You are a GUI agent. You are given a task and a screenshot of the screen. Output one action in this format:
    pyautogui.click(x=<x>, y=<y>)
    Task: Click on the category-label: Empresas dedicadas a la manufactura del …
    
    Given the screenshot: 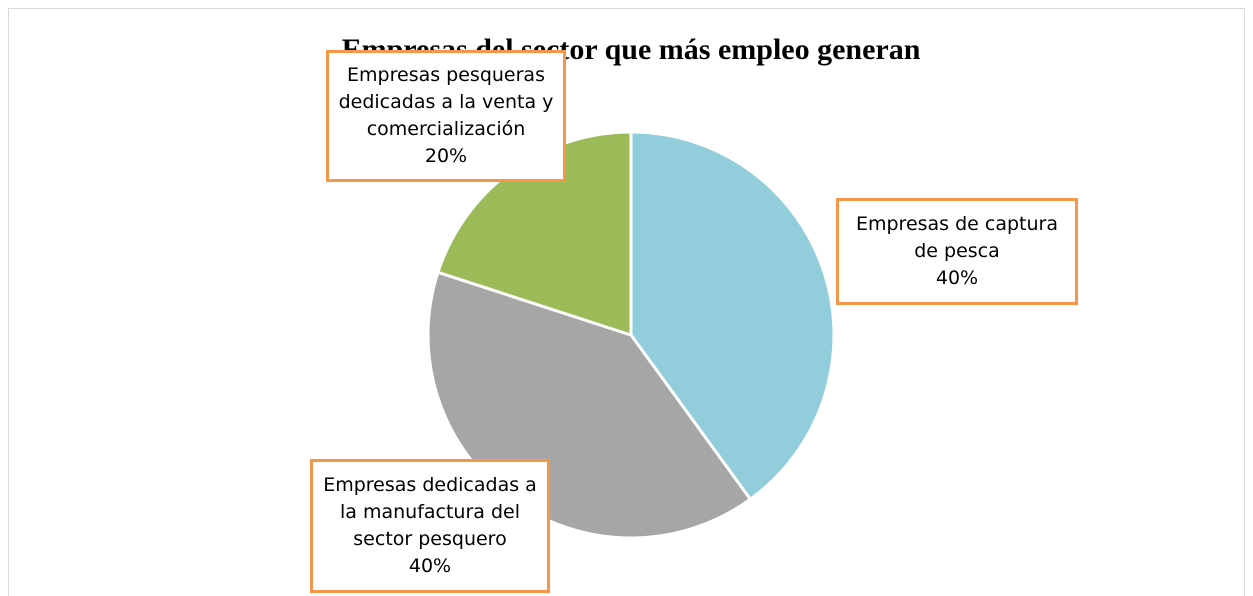 What is the action you would take?
    pyautogui.click(x=430, y=512)
    